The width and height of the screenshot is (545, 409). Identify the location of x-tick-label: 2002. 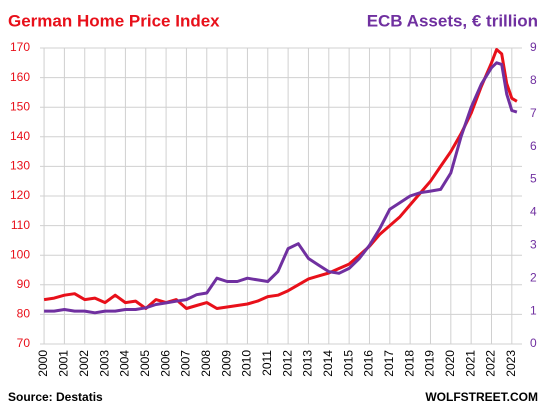
(84, 363).